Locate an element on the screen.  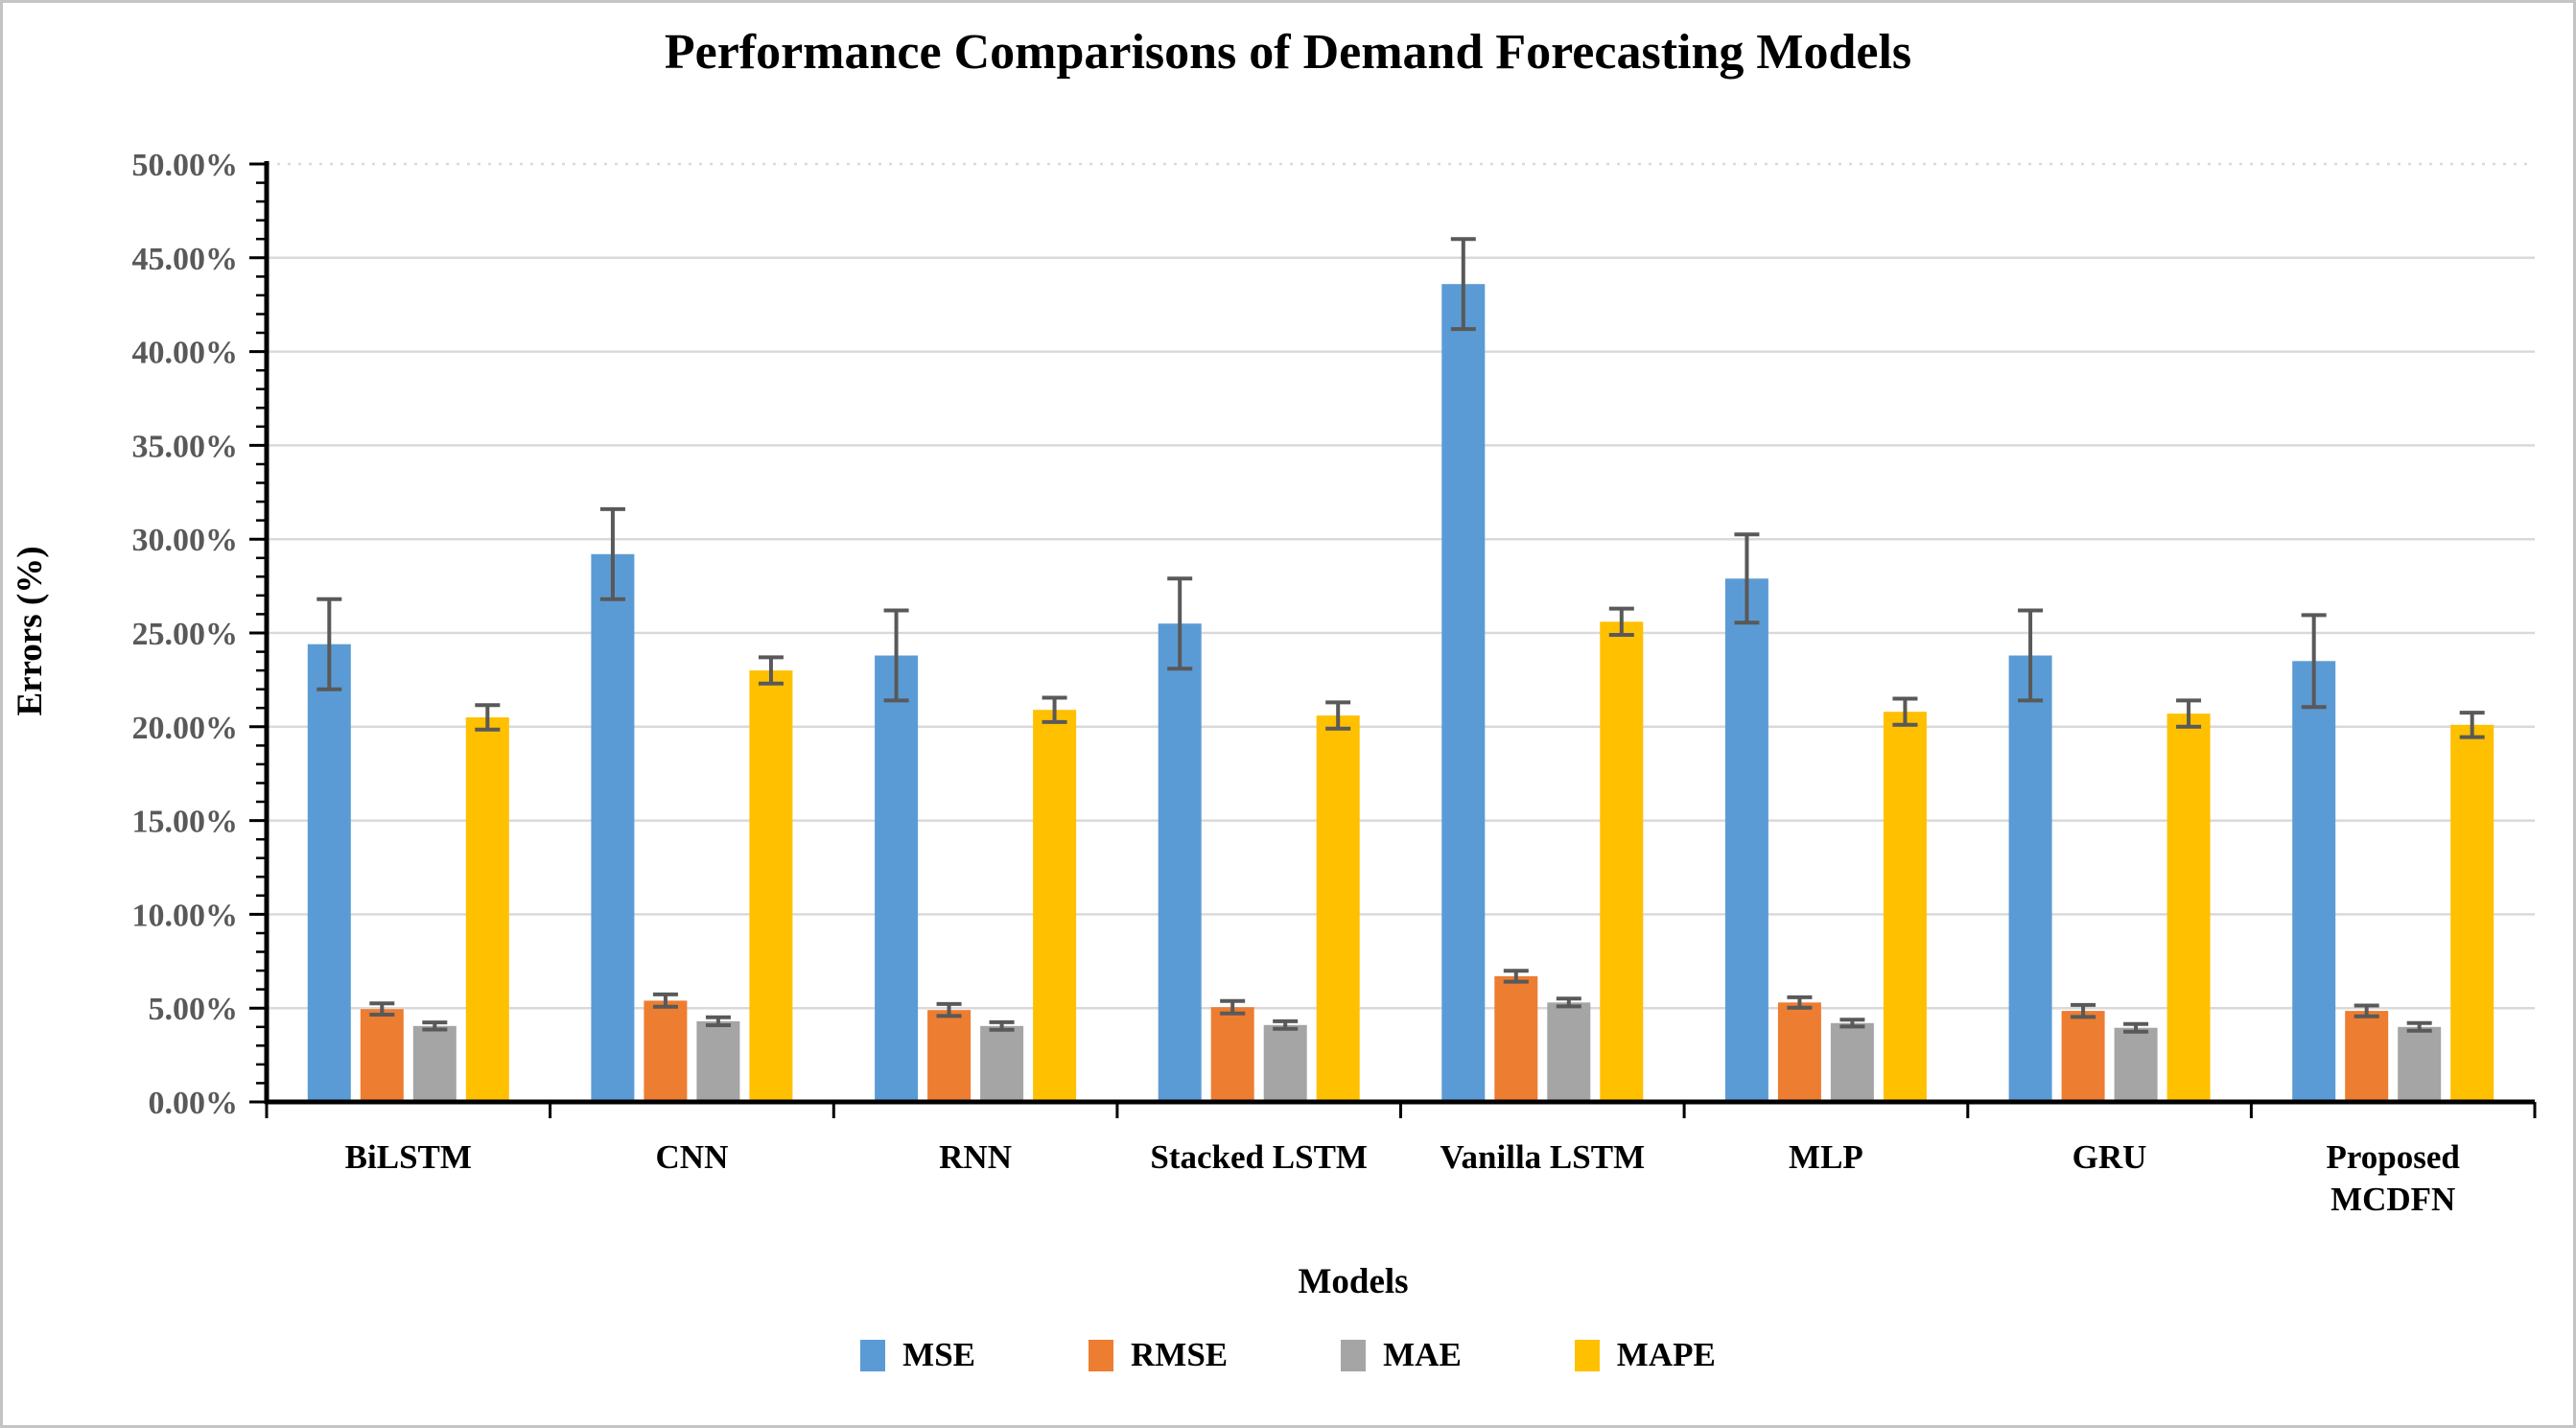
legend-item-rmse: RMSE is located at coordinates (1158, 1355).